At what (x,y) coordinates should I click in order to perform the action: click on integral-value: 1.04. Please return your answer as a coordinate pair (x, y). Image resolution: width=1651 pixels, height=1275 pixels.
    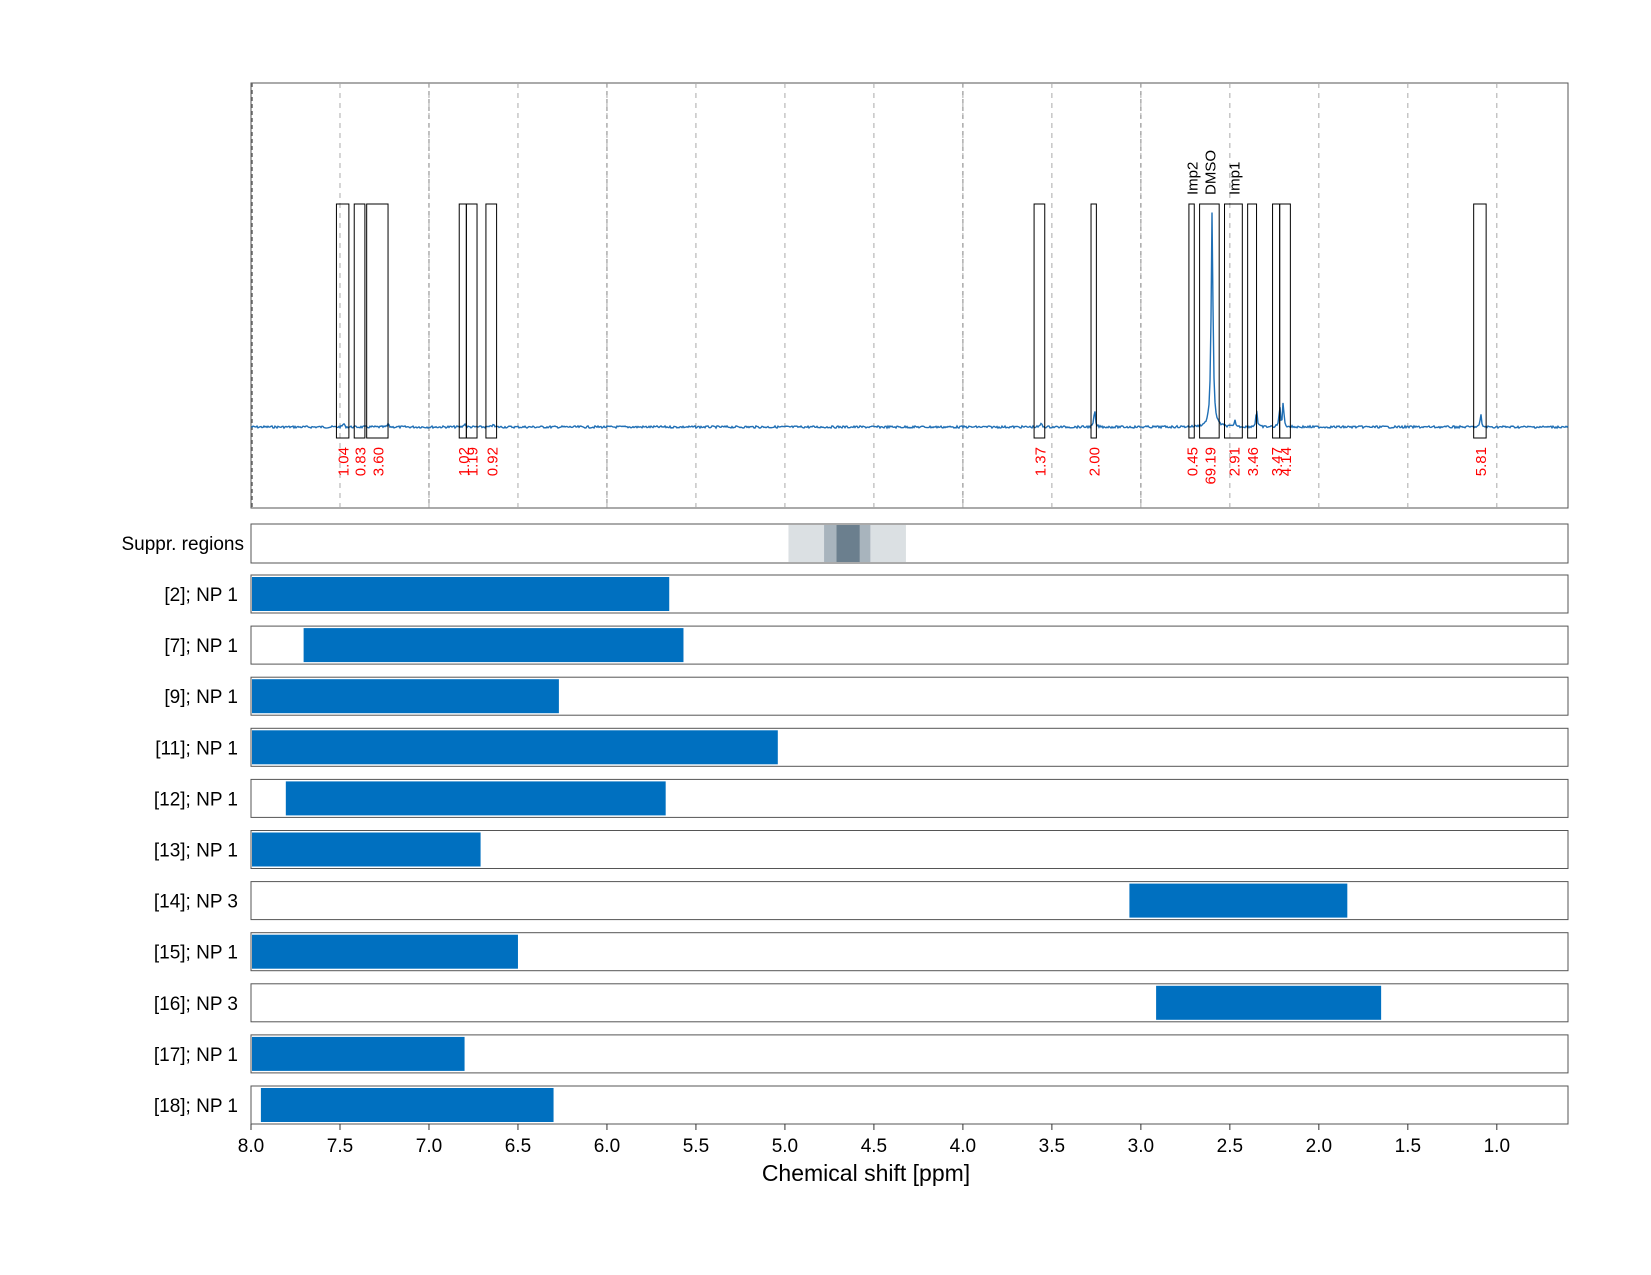
    Looking at the image, I should click on (344, 461).